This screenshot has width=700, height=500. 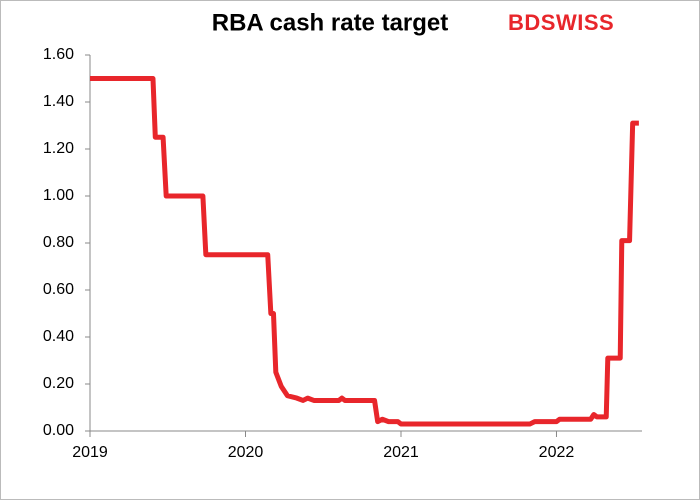 I want to click on y-tick-label: 0.60, so click(x=58, y=289).